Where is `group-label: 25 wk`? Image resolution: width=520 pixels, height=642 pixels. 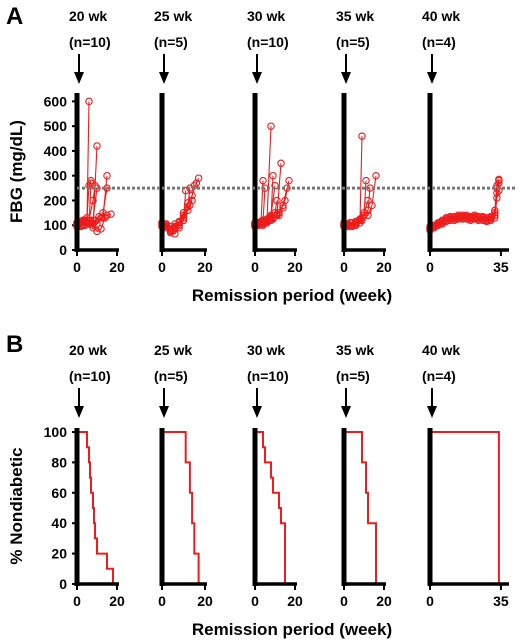 group-label: 25 wk is located at coordinates (173, 16).